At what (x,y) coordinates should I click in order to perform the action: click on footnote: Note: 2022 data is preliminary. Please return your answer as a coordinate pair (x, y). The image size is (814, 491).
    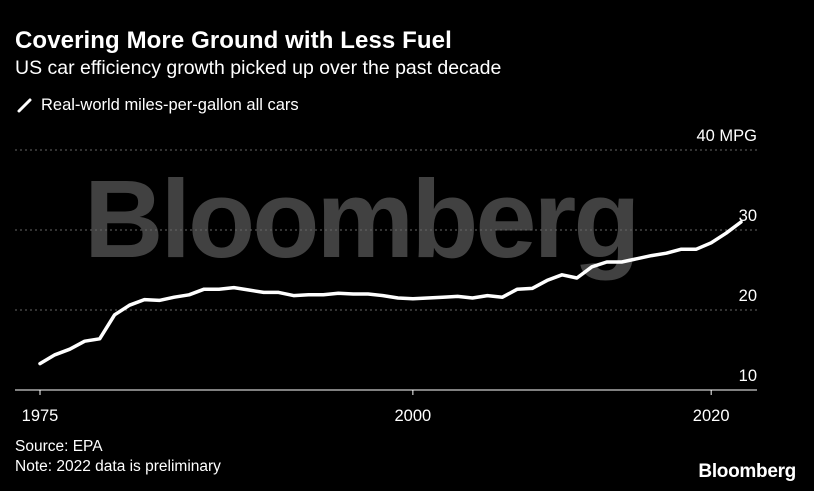
    Looking at the image, I should click on (118, 466).